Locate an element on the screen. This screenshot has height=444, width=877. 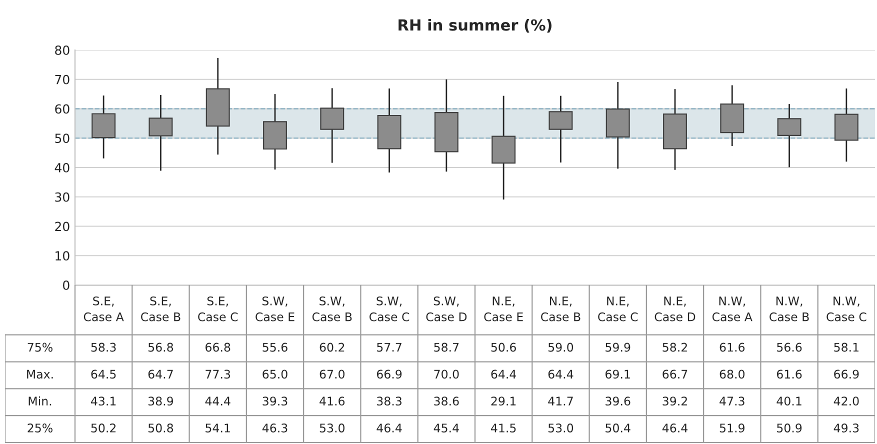
y-tick-label: 20 is located at coordinates (62, 227).